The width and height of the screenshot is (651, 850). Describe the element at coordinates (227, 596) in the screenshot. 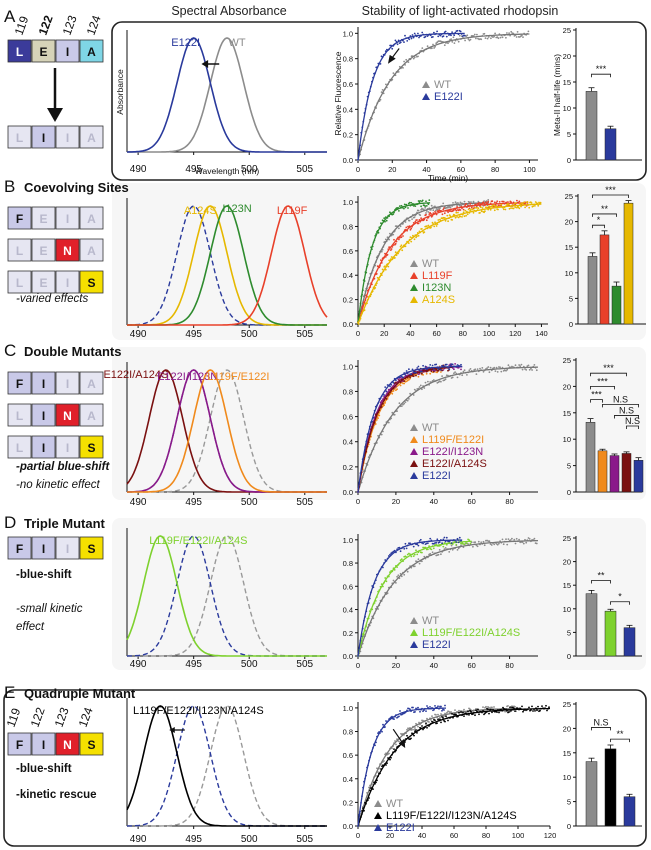

I see `spectral-curve-wt` at that location.